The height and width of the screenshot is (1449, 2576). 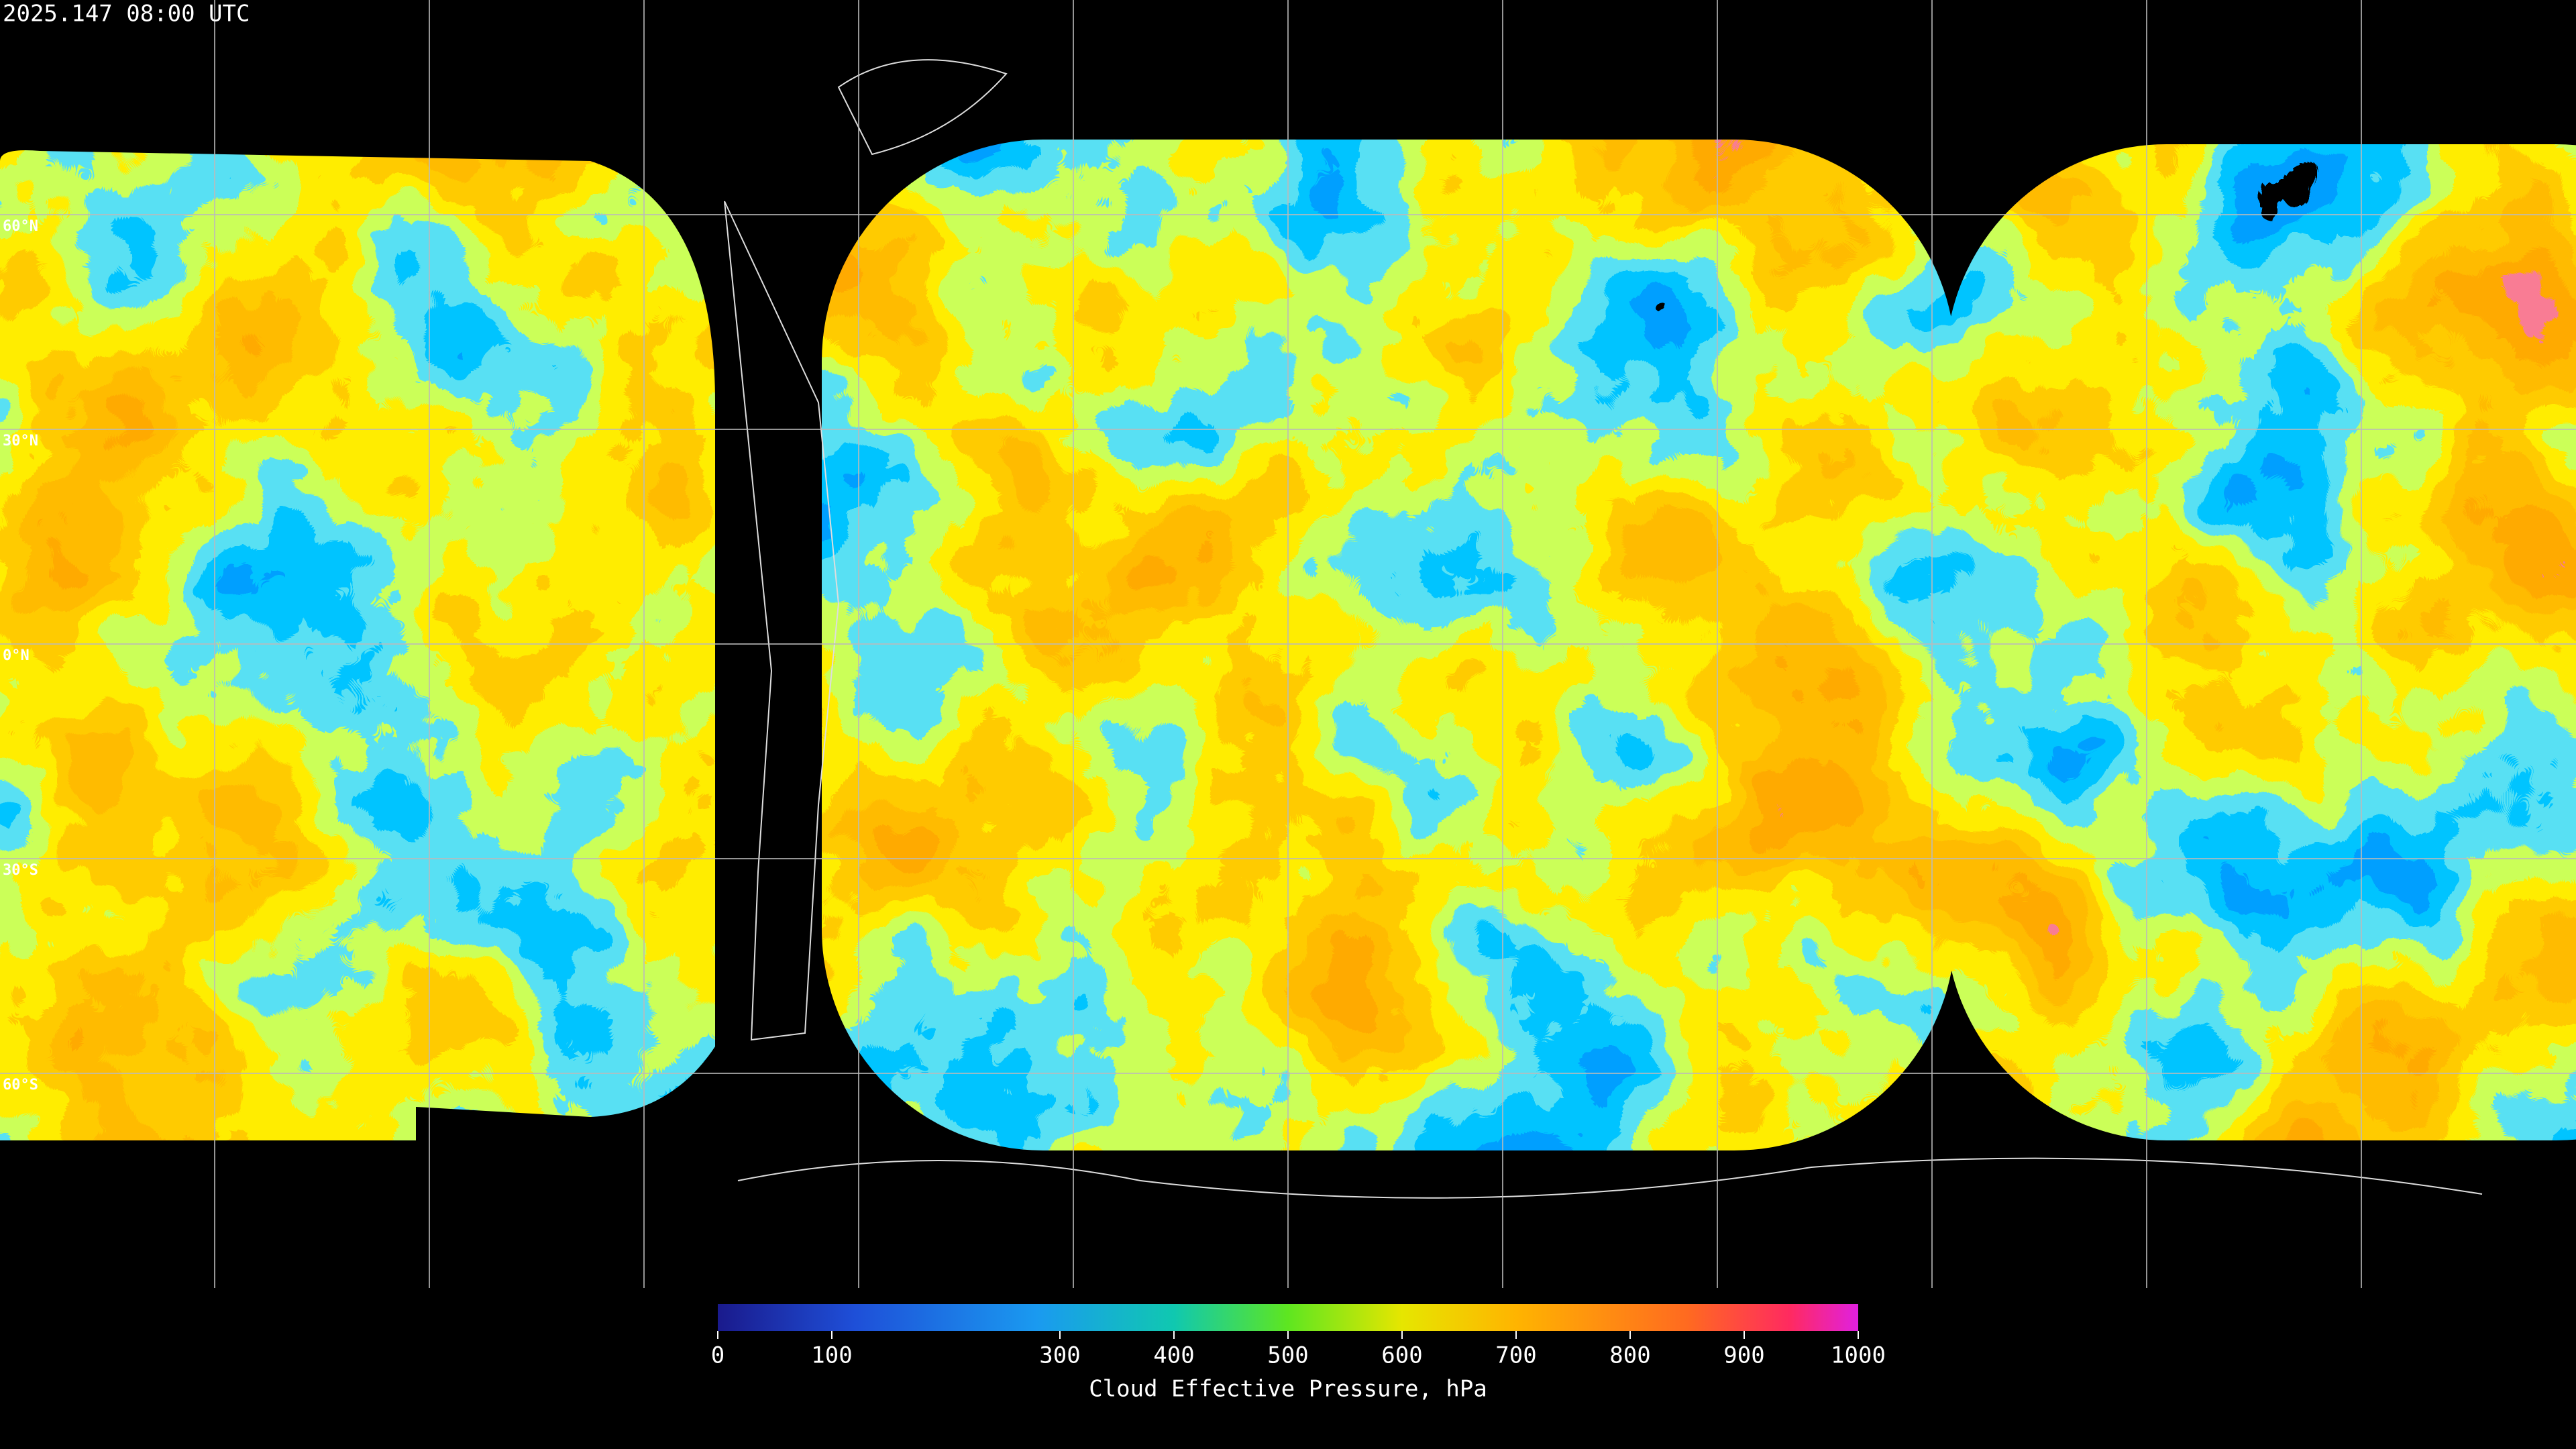 What do you see at coordinates (1288, 1389) in the screenshot?
I see `colorbar-label: Cloud Effective Pressure, hPa` at bounding box center [1288, 1389].